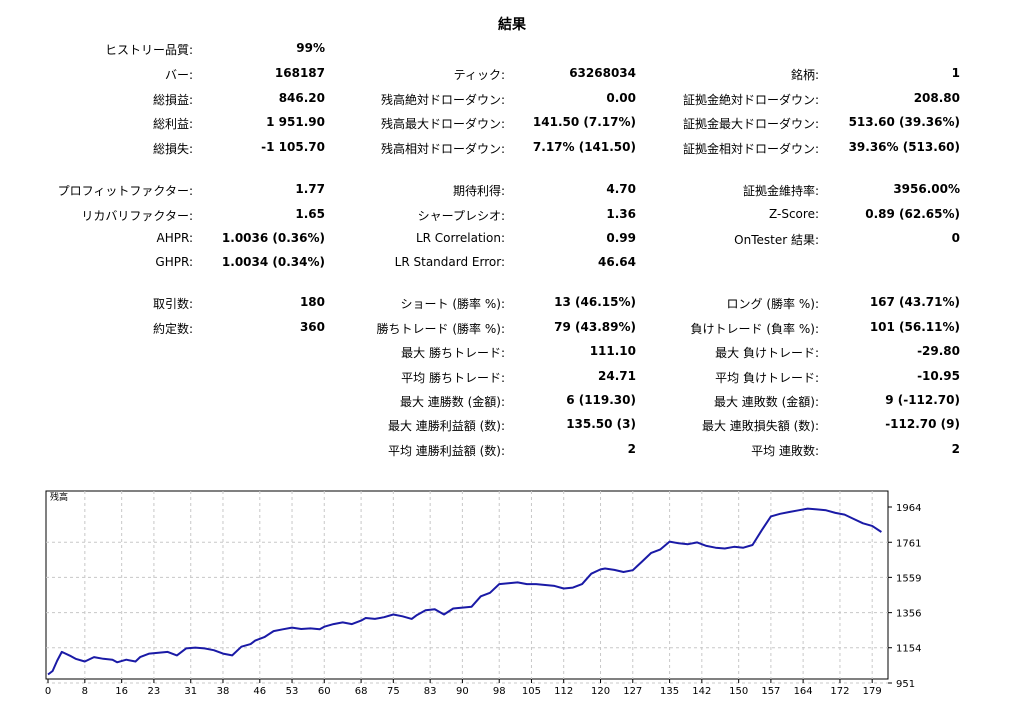 The height and width of the screenshot is (708, 1024). What do you see at coordinates (621, 214) in the screenshot?
I see `stat-value: 1.36` at bounding box center [621, 214].